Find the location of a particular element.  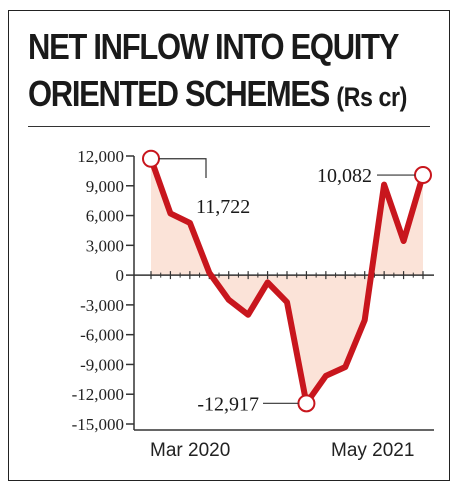

chart-unit: (Rs cr) is located at coordinates (371, 97).